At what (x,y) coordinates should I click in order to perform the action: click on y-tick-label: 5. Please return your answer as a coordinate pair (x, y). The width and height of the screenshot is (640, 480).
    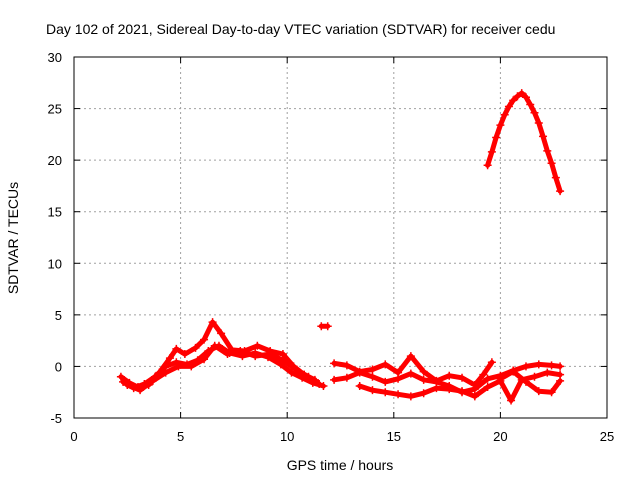
    Looking at the image, I should click on (58, 315).